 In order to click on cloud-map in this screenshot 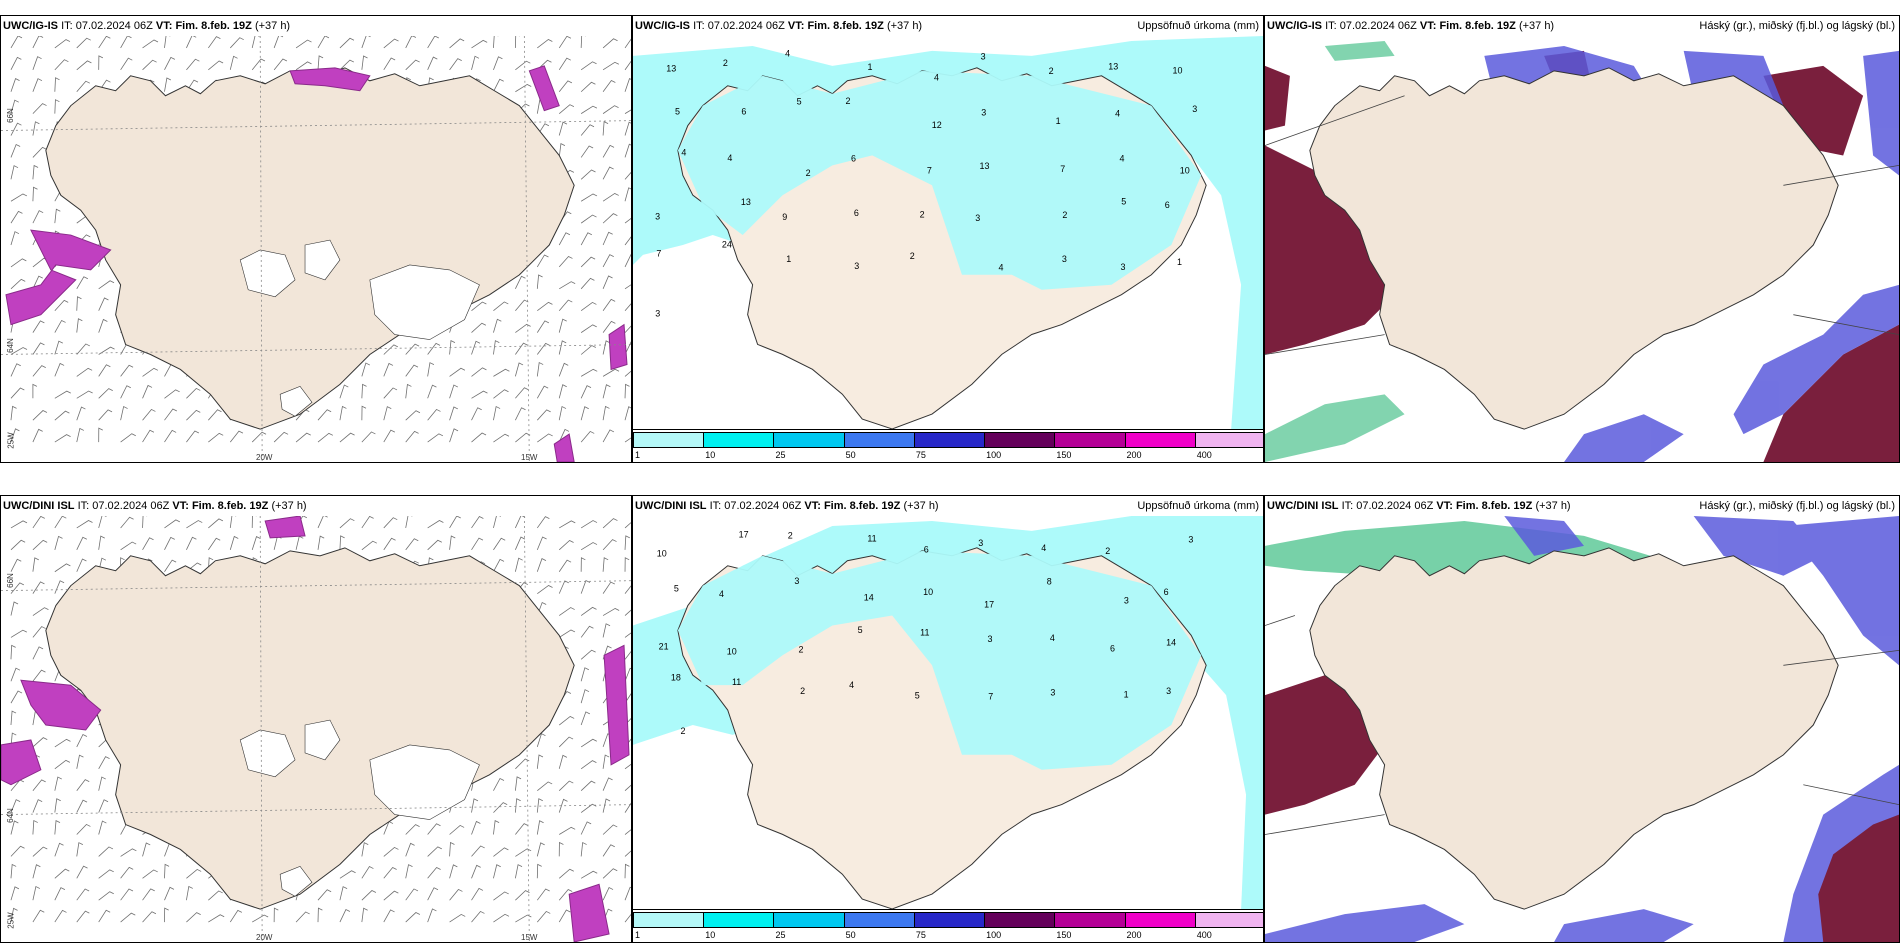, I will do `click(1582, 729)`.